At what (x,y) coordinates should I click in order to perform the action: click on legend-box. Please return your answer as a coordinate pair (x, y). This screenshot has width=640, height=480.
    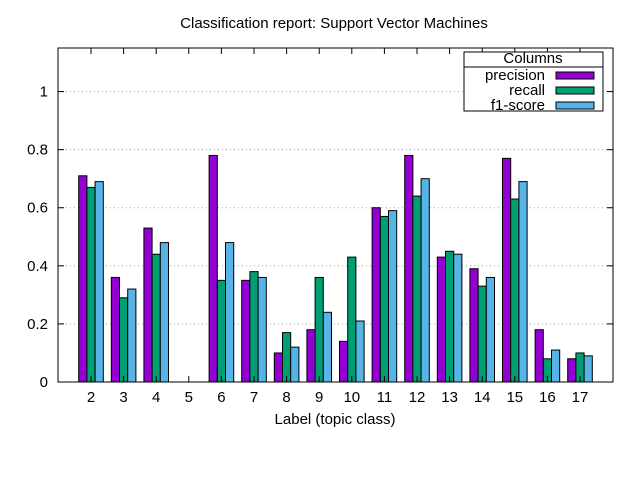
    Looking at the image, I should click on (533, 81).